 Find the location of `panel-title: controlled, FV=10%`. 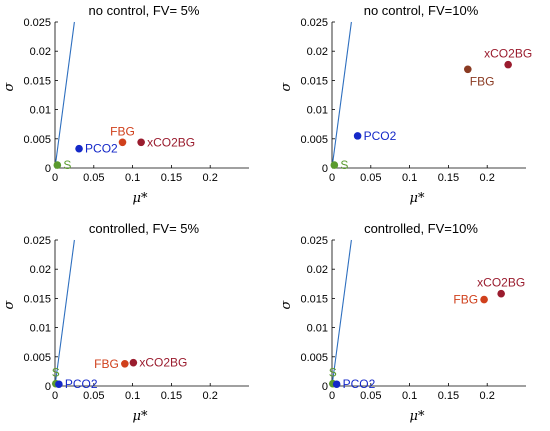

panel-title: controlled, FV=10% is located at coordinates (421, 228).